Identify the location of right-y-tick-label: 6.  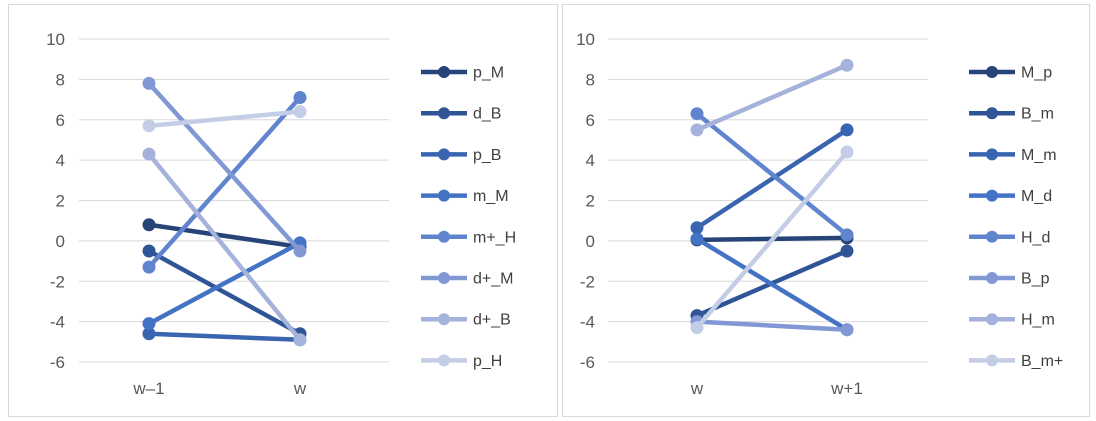
(590, 120).